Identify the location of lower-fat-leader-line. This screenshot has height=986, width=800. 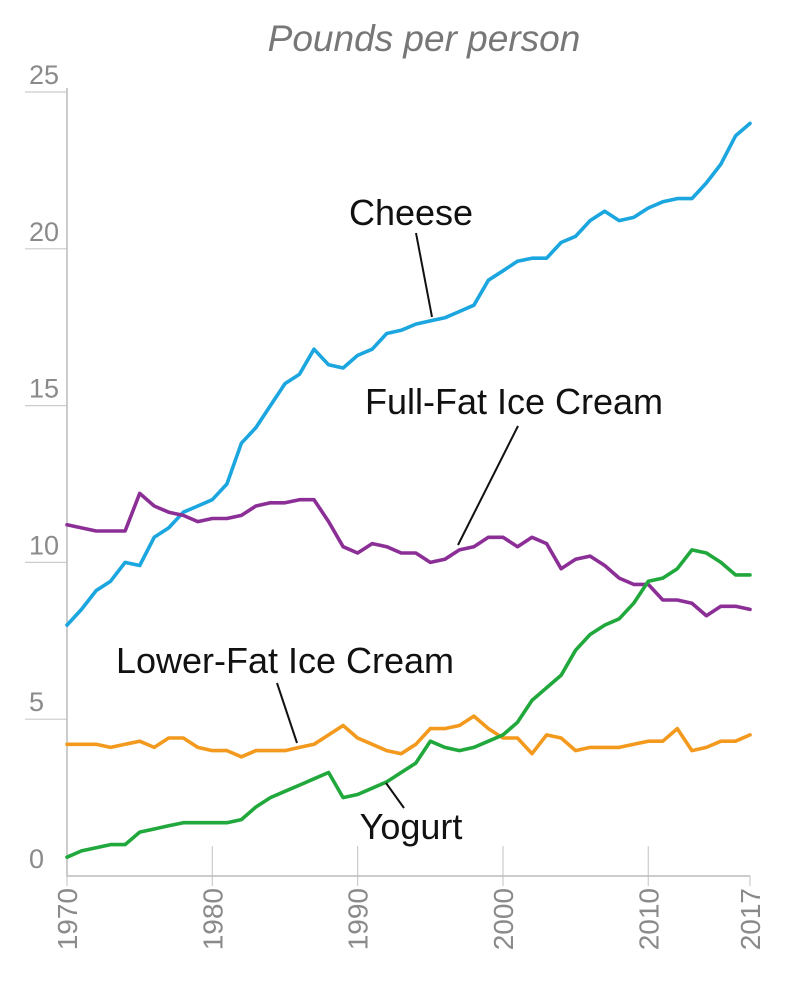
(287, 713).